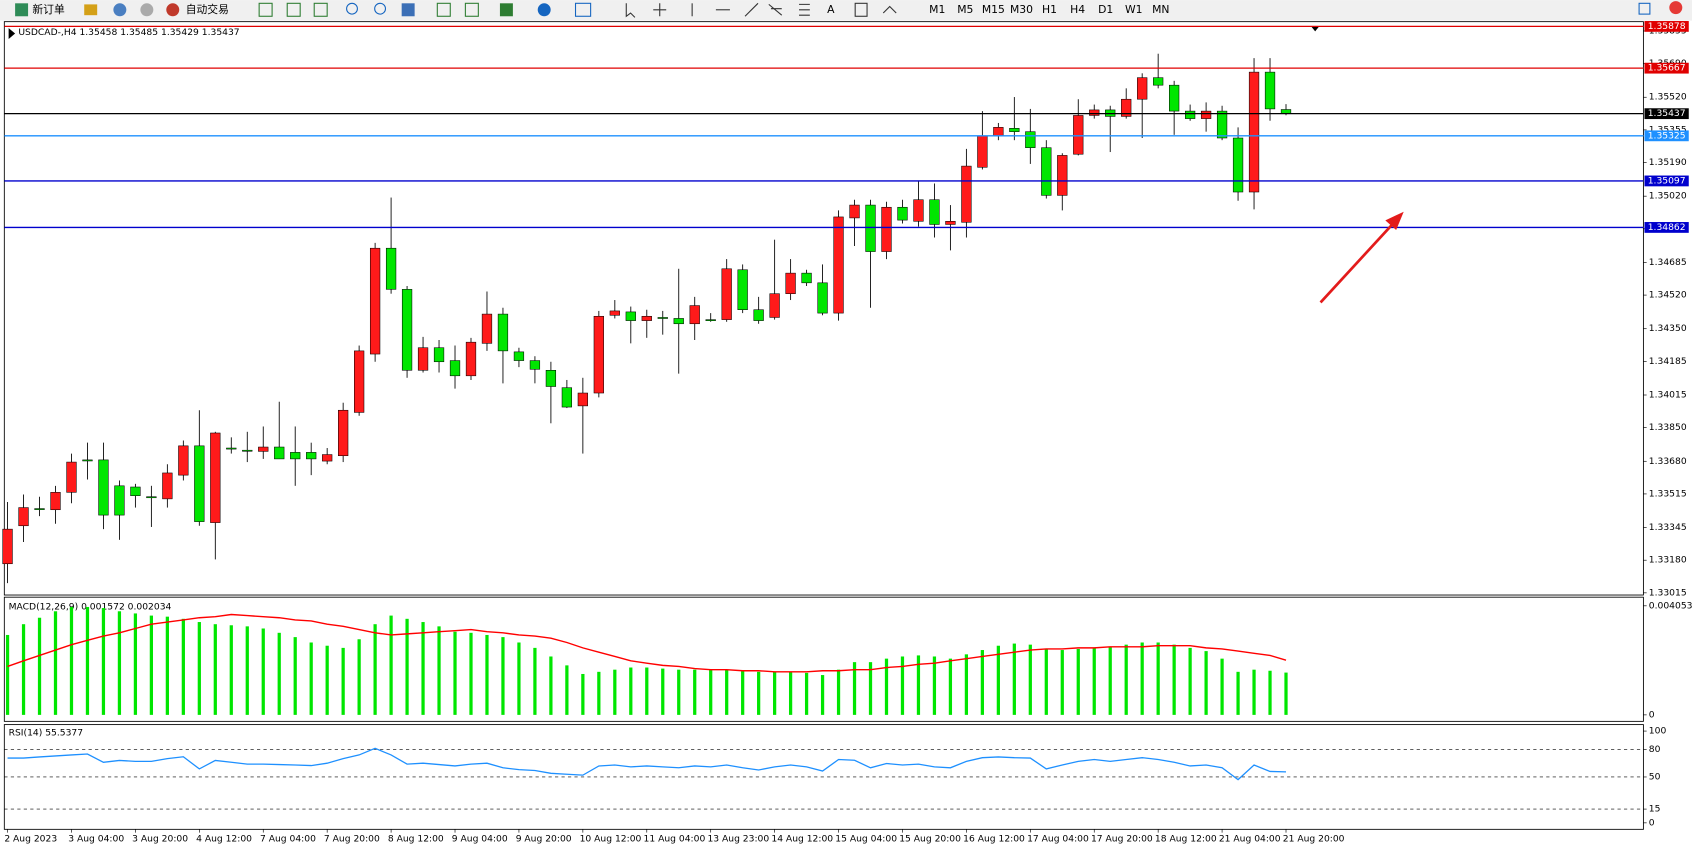  I want to click on search, so click(1644, 8).